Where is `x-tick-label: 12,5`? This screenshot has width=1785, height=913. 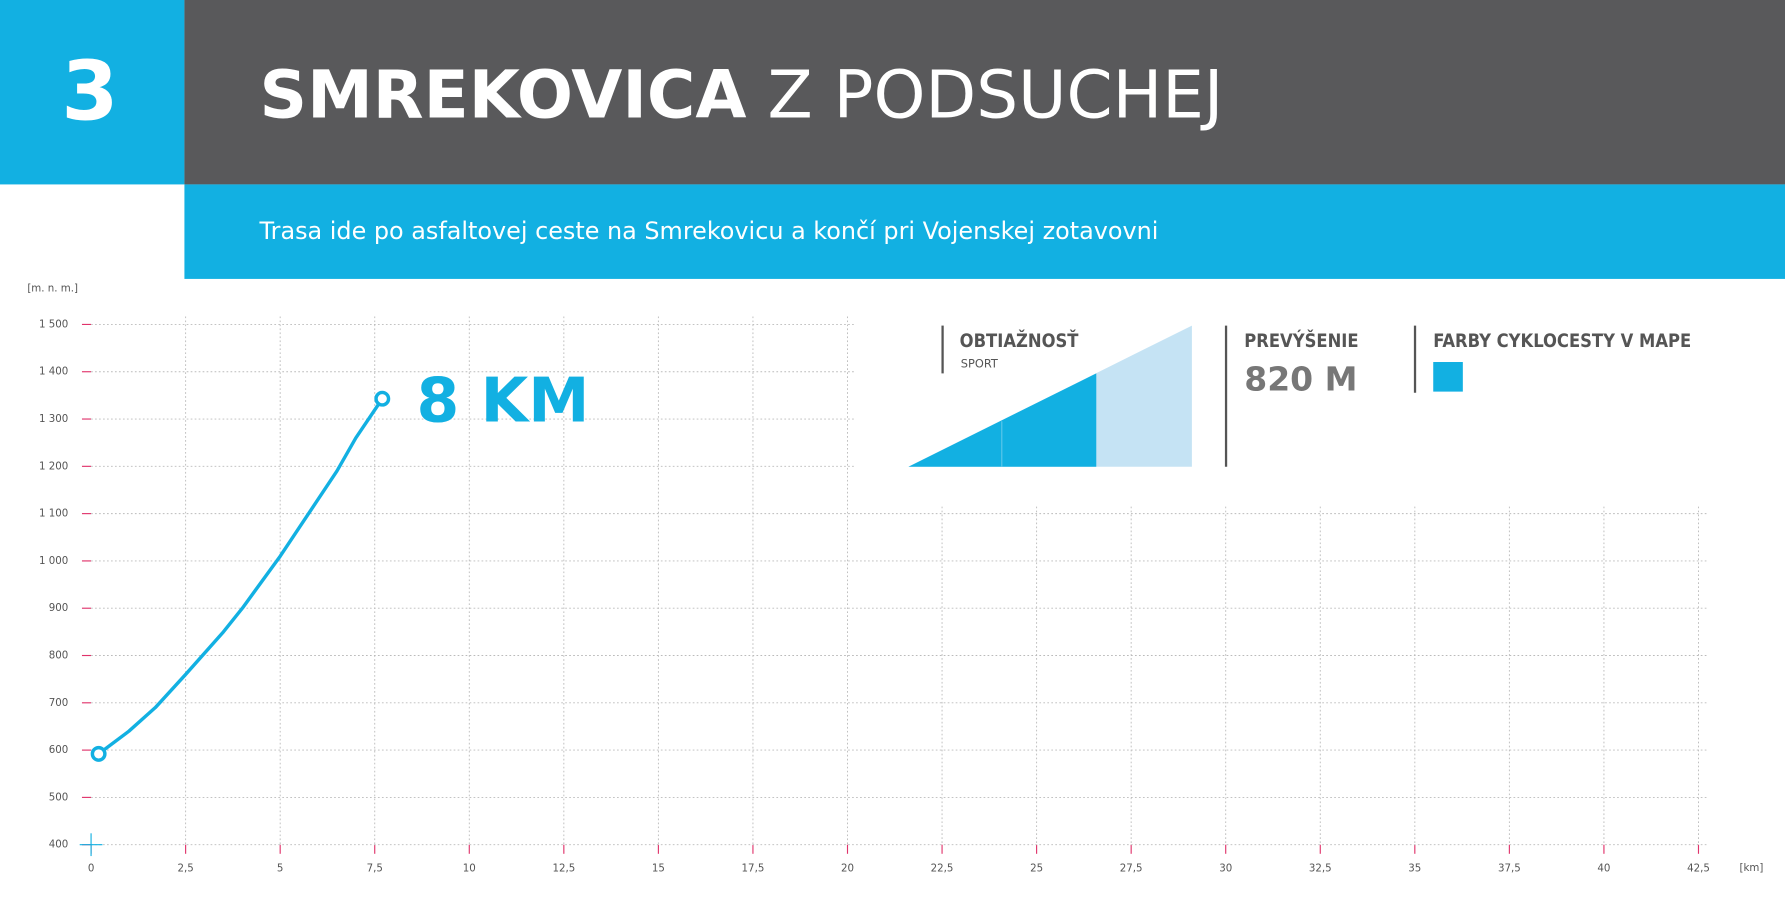 x-tick-label: 12,5 is located at coordinates (563, 869).